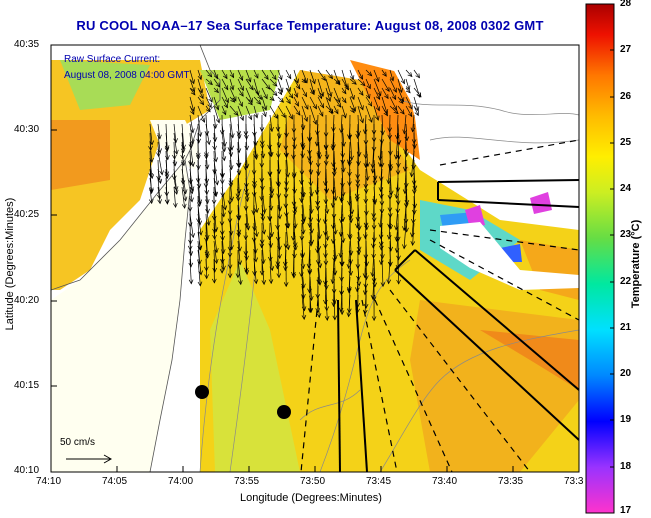  I want to click on colorbar-tick: 17, so click(626, 510).